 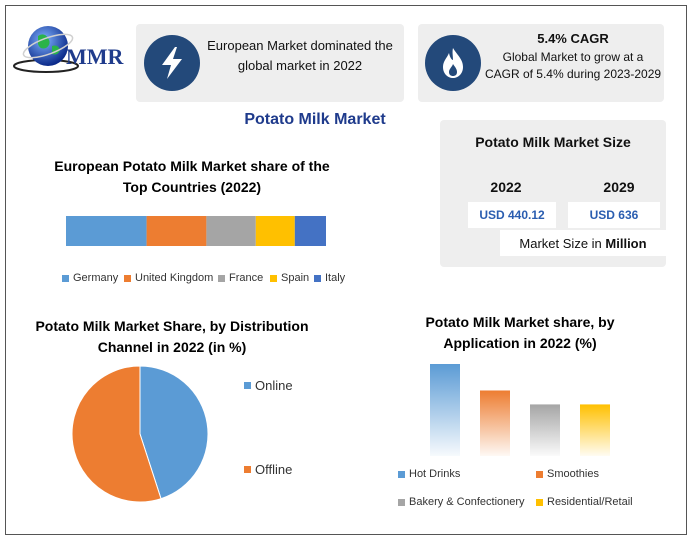 I want to click on note-unit: Million, so click(x=626, y=243).